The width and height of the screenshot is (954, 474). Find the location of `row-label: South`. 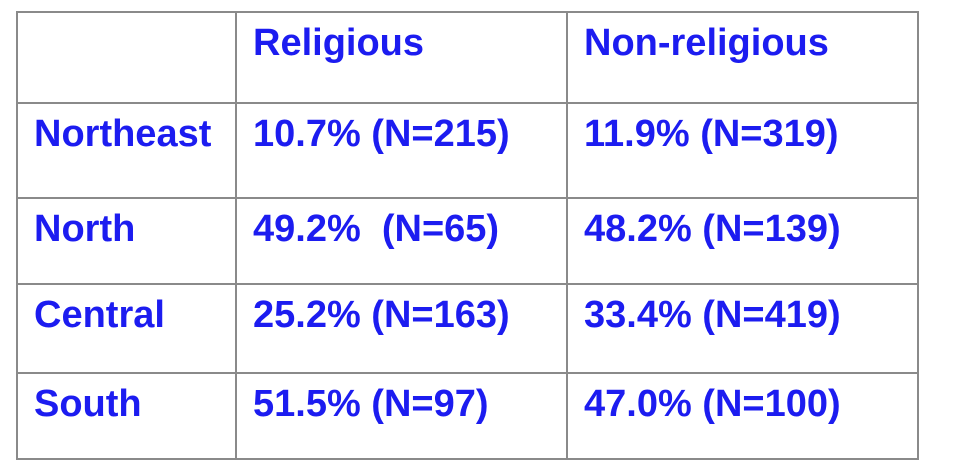

row-label: South is located at coordinates (126, 416).